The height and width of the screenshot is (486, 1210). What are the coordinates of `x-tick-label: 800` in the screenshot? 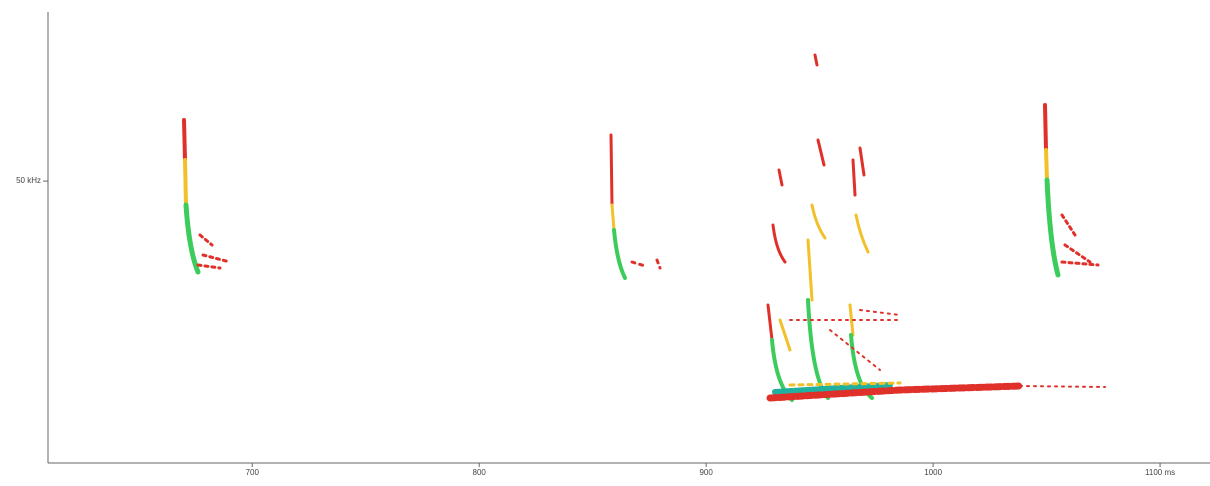 It's located at (480, 472).